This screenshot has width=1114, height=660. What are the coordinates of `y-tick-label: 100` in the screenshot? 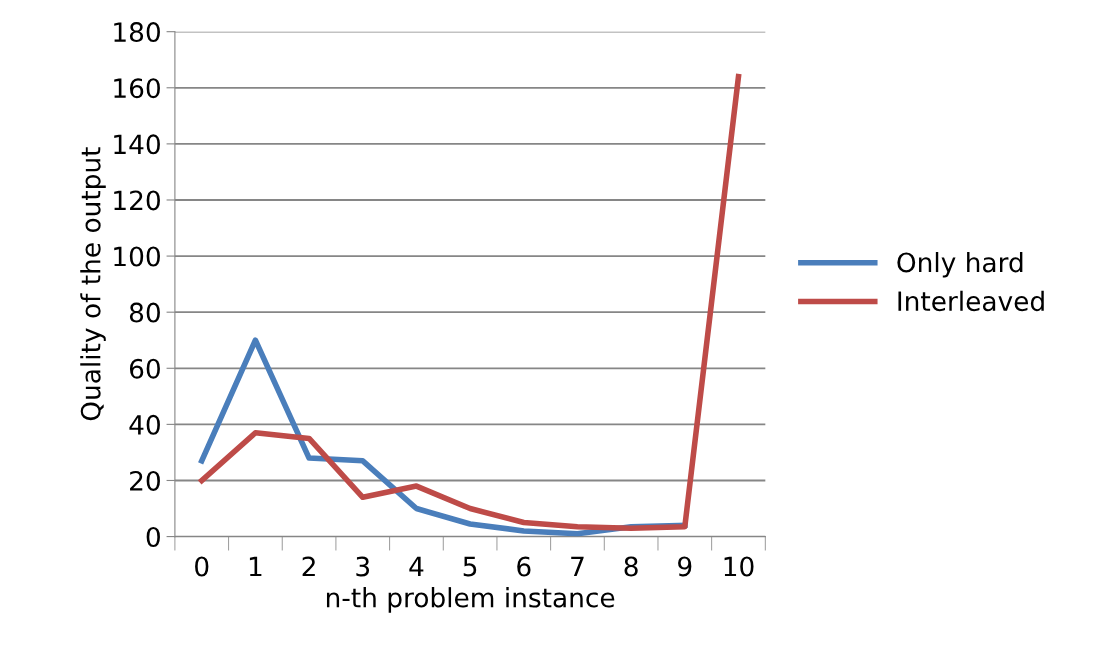 It's located at (137, 256).